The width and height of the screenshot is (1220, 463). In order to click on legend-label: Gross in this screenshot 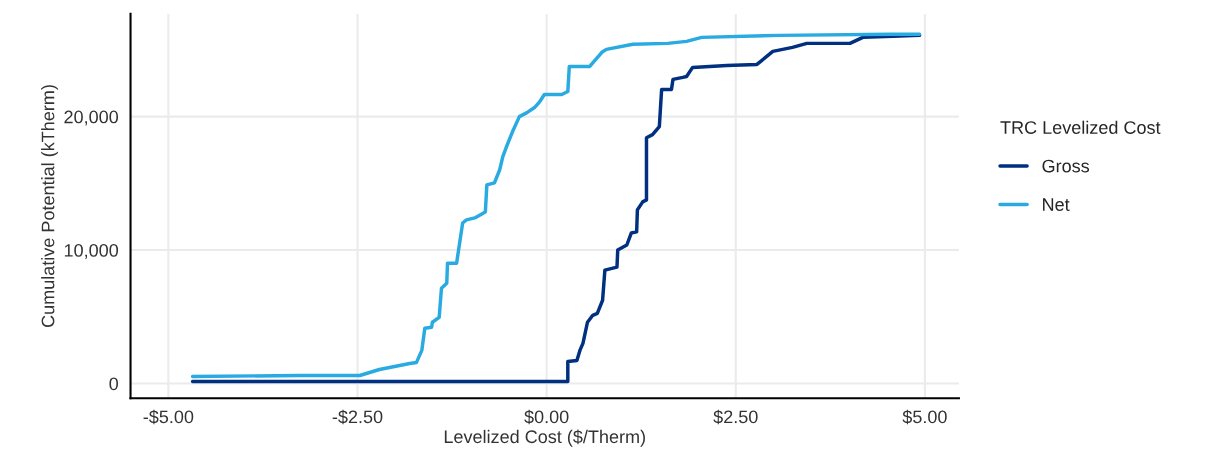, I will do `click(1066, 166)`.